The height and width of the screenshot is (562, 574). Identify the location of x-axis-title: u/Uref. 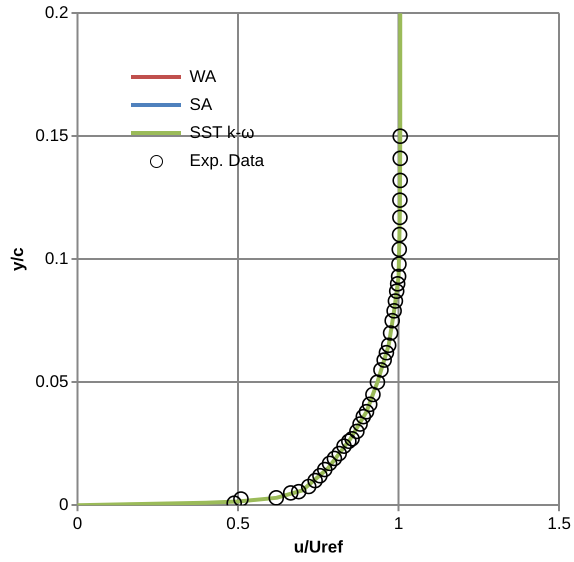
(319, 546).